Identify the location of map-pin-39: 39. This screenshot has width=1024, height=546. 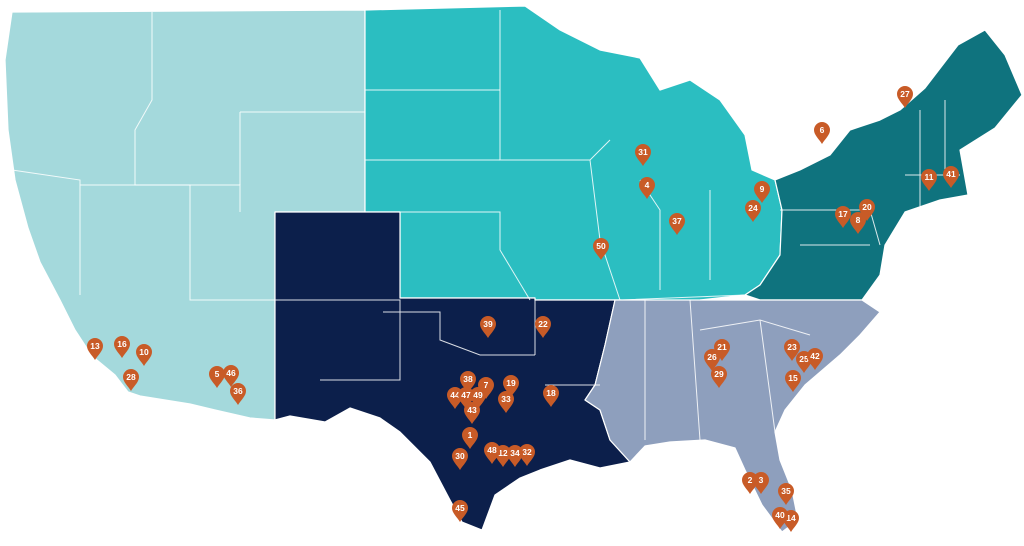
(488, 327).